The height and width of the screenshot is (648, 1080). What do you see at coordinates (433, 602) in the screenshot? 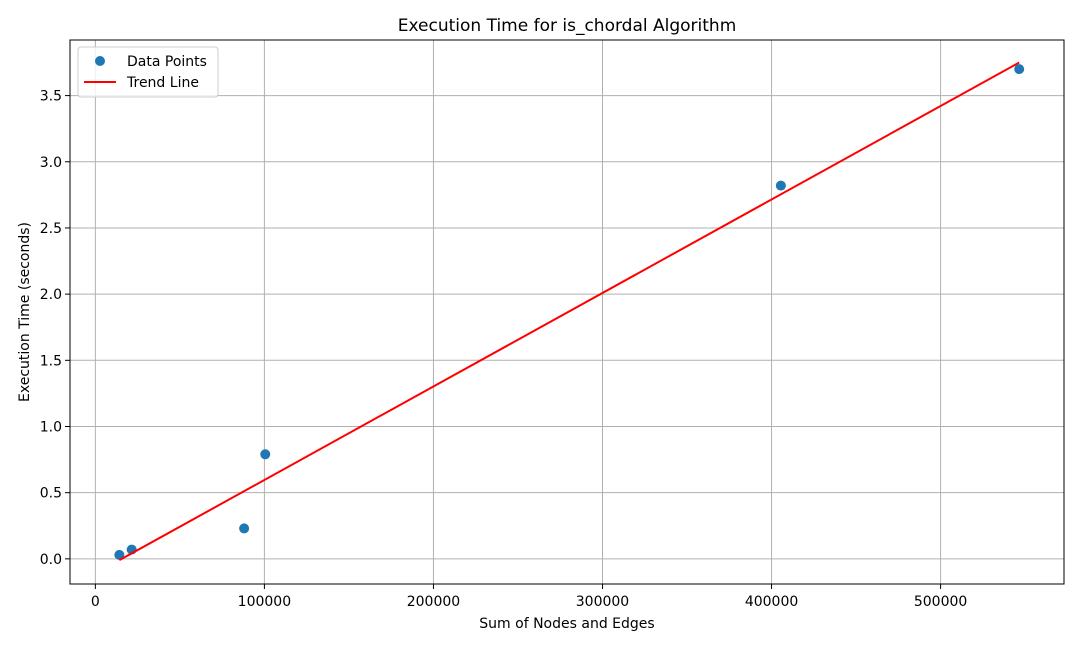
I see `x-tick-label: 200000` at bounding box center [433, 602].